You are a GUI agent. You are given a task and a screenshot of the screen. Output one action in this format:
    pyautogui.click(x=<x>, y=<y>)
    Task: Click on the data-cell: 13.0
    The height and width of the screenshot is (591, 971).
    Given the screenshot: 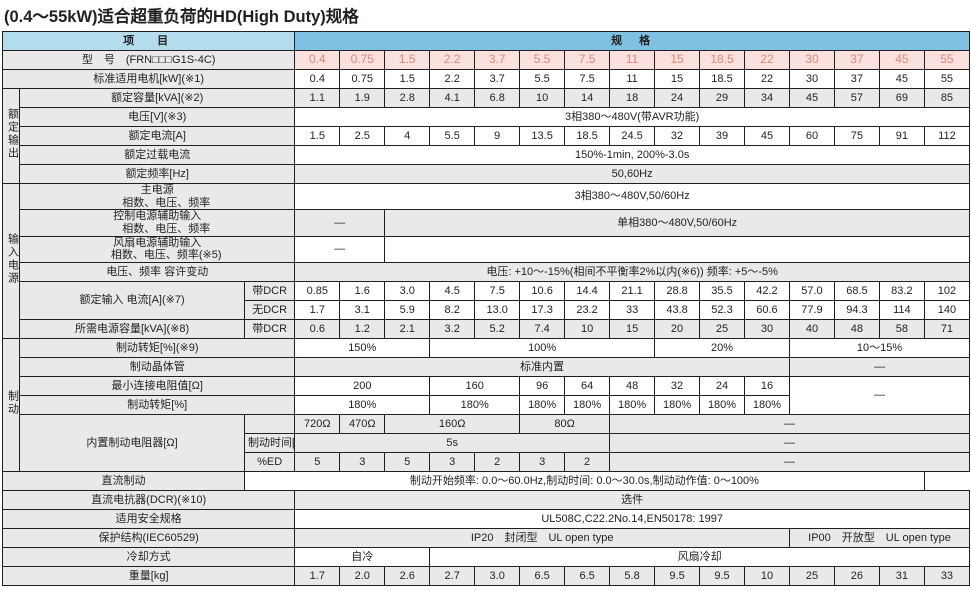 What is the action you would take?
    pyautogui.click(x=497, y=309)
    